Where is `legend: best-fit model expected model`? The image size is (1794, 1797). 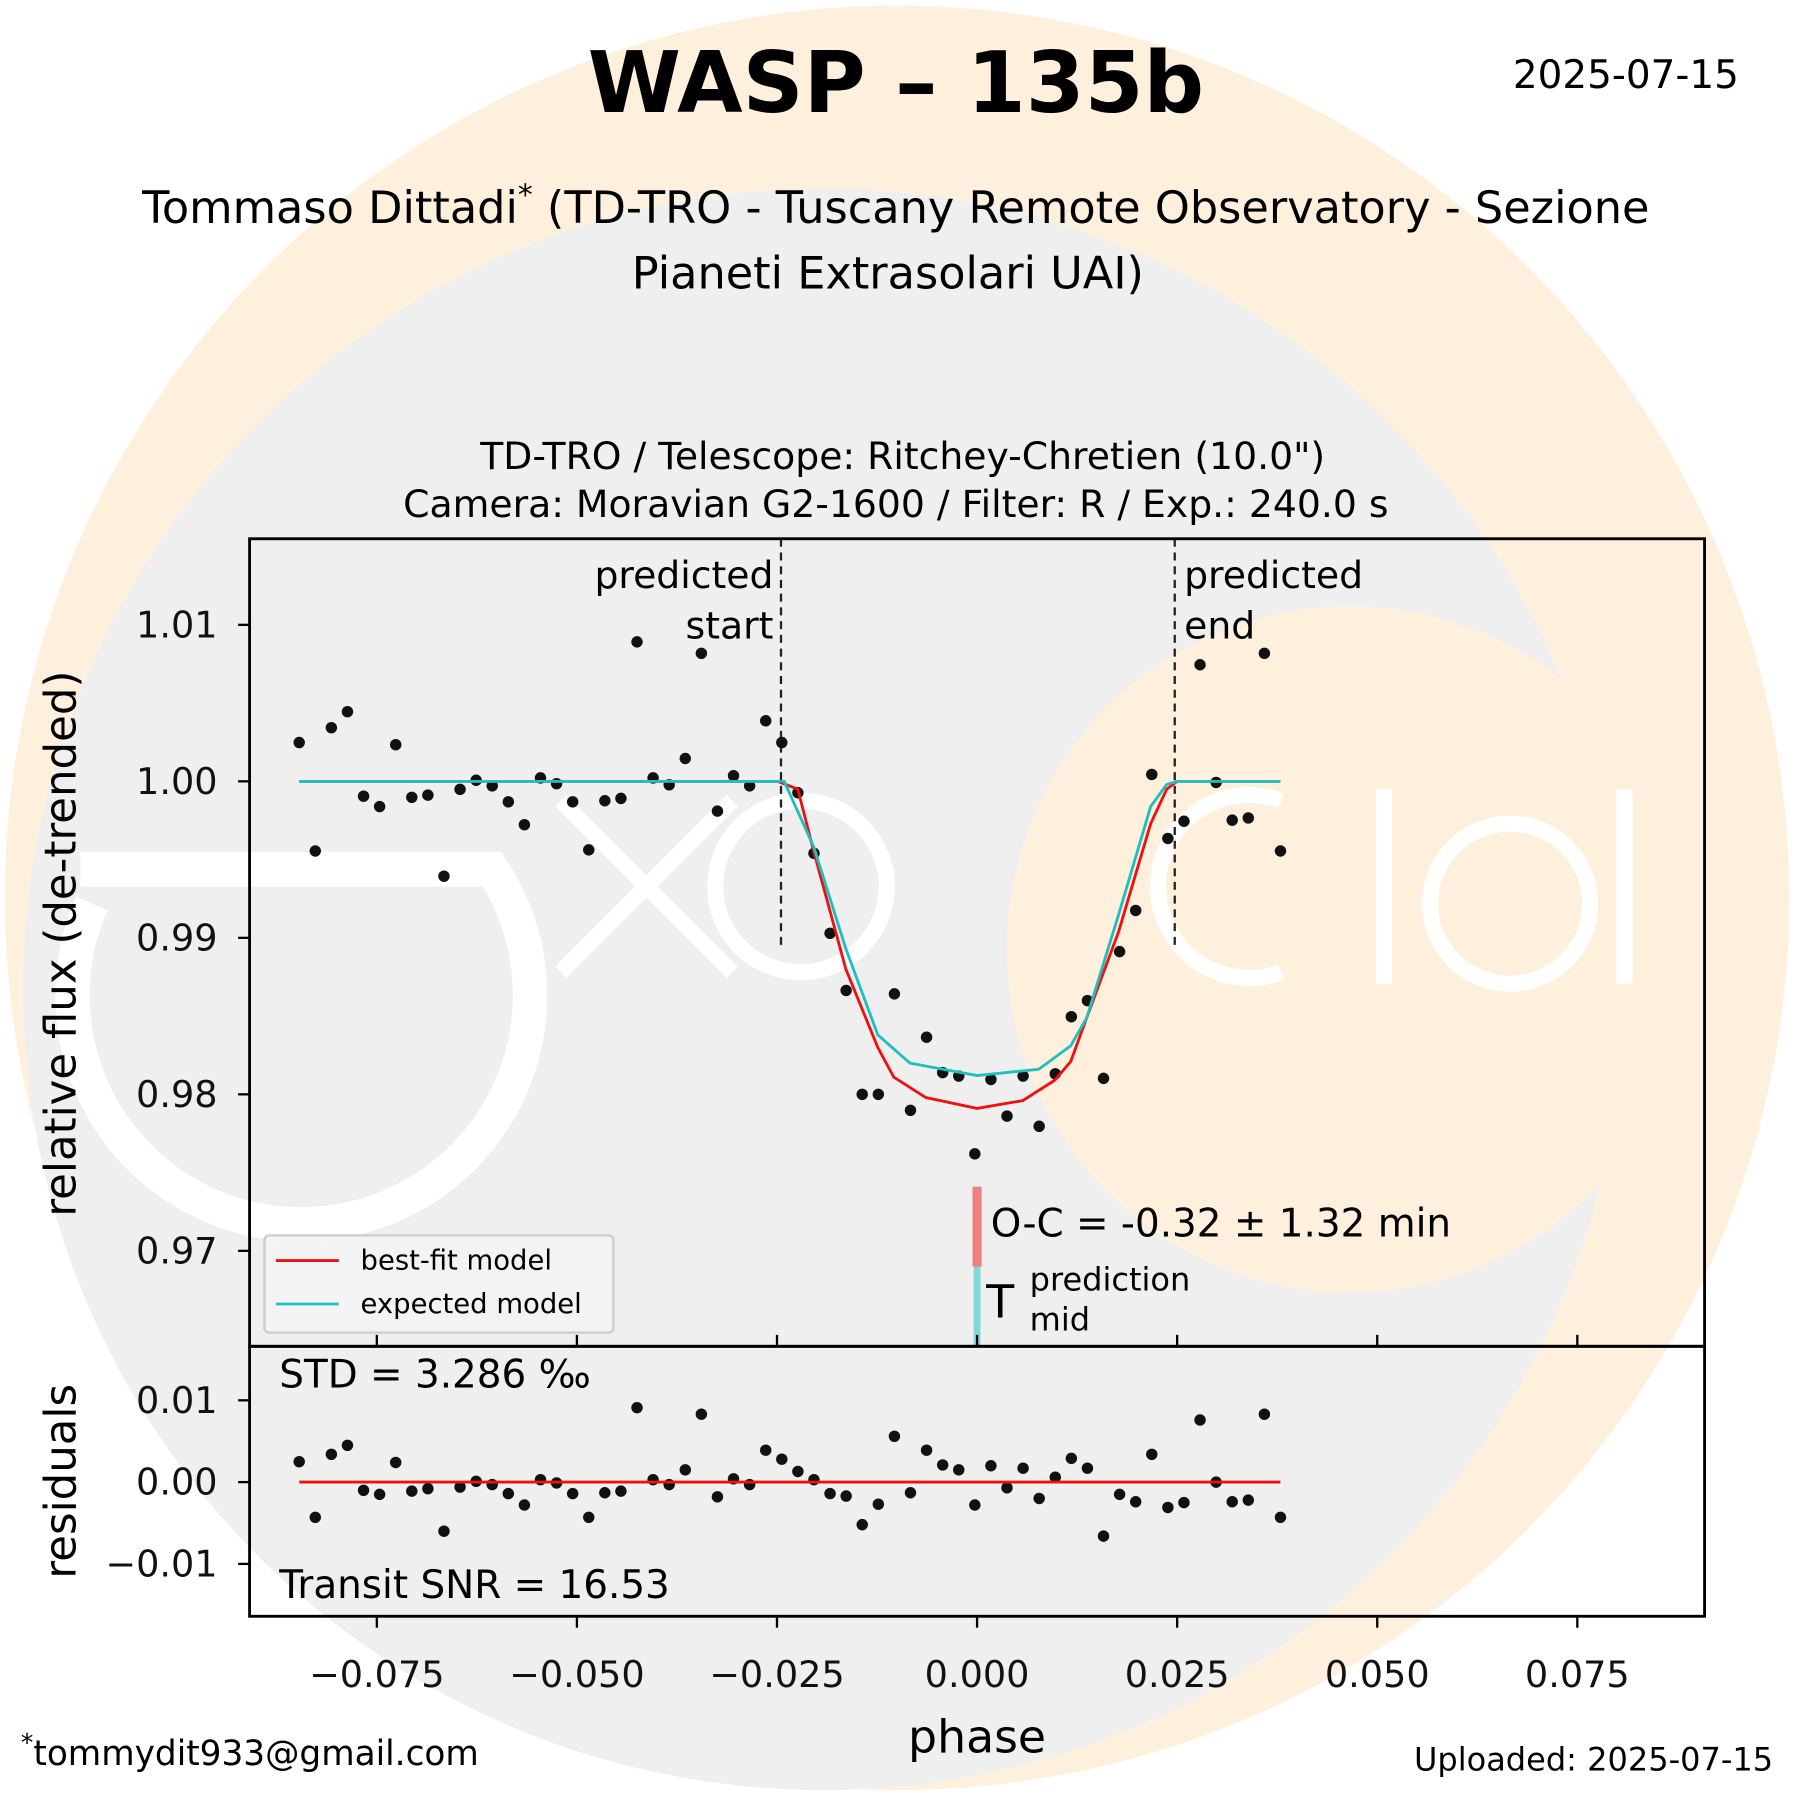 legend: best-fit model expected model is located at coordinates (439, 1284).